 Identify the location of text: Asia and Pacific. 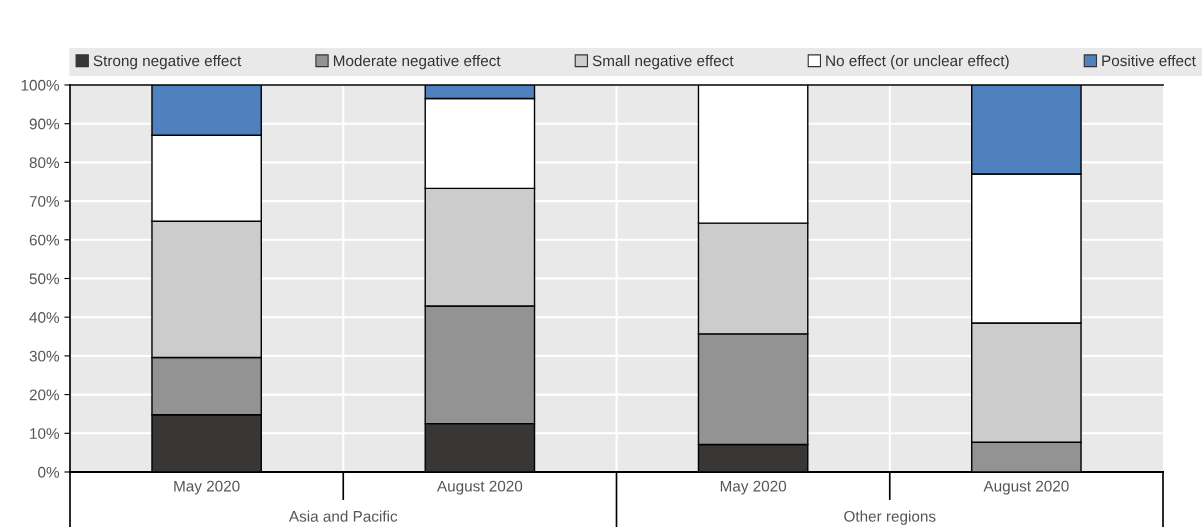
(343, 516).